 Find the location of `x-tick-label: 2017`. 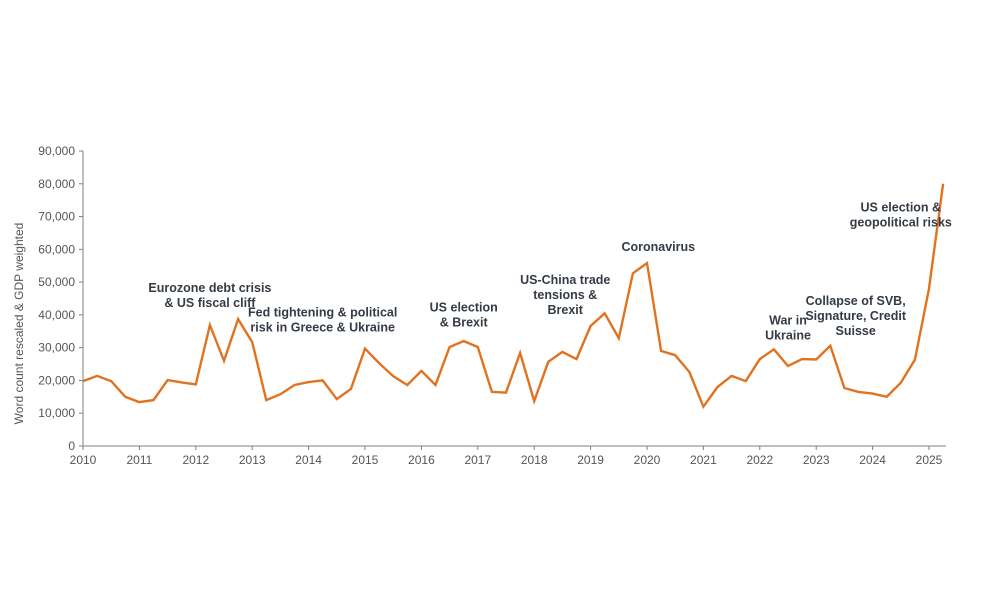

x-tick-label: 2017 is located at coordinates (477, 460).